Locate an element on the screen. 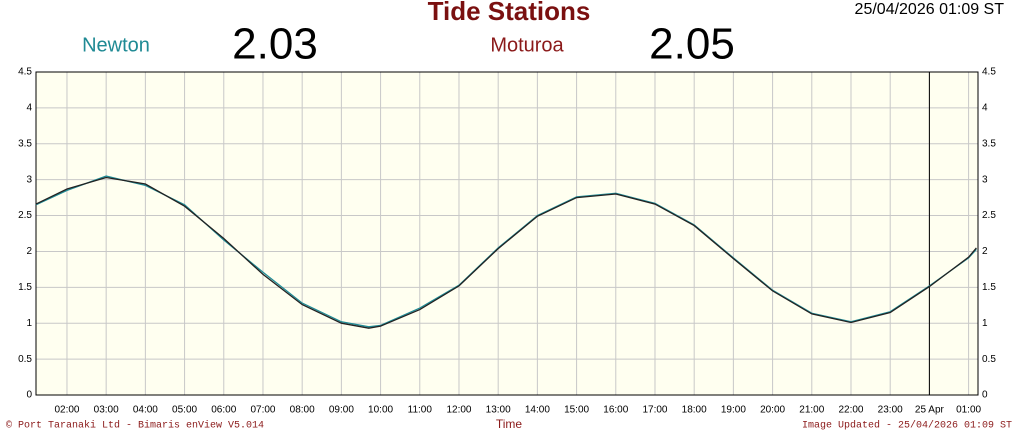 The width and height of the screenshot is (1018, 436). x-tick-label: 22:00 is located at coordinates (850, 410).